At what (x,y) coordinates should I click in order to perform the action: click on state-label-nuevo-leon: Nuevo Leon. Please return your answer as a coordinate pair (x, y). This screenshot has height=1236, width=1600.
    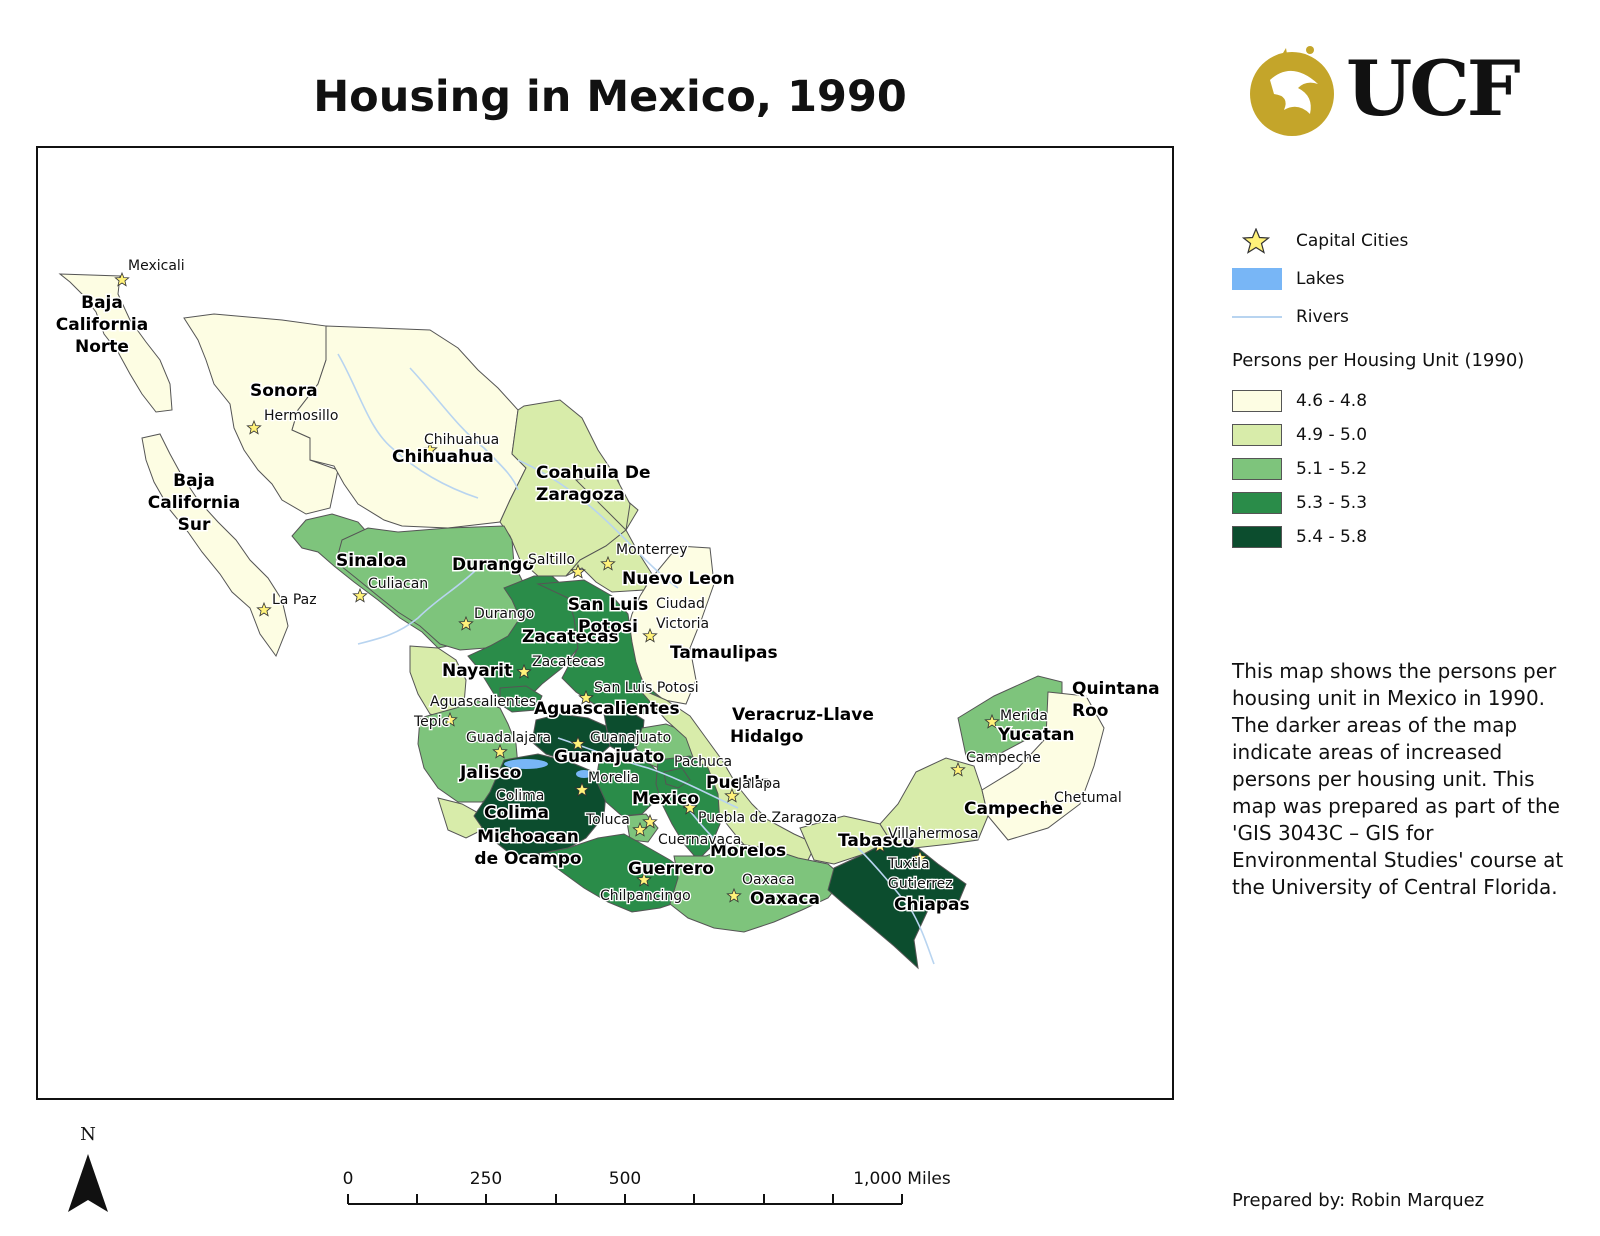
    Looking at the image, I should click on (678, 579).